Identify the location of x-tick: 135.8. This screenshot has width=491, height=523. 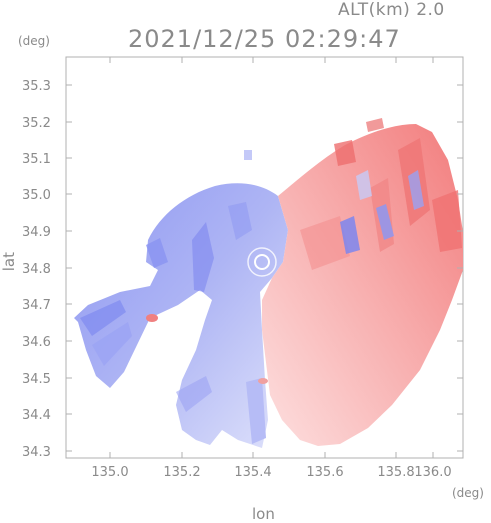
(396, 268).